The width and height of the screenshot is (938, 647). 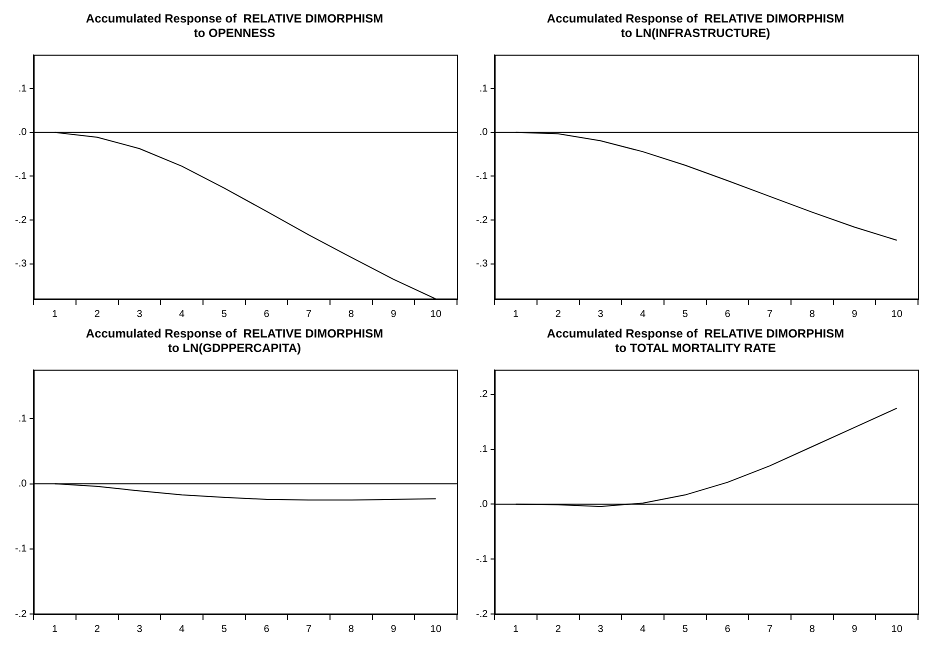 What do you see at coordinates (695, 340) in the screenshot?
I see `chart-title: Accumulated Response of RELATIVE DIMORPHISM to TOTAL MORTALITY RATE` at bounding box center [695, 340].